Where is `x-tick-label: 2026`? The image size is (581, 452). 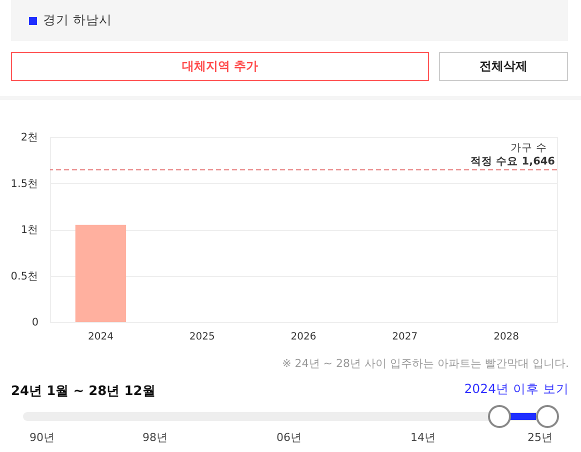
x-tick-label: 2026 is located at coordinates (303, 337).